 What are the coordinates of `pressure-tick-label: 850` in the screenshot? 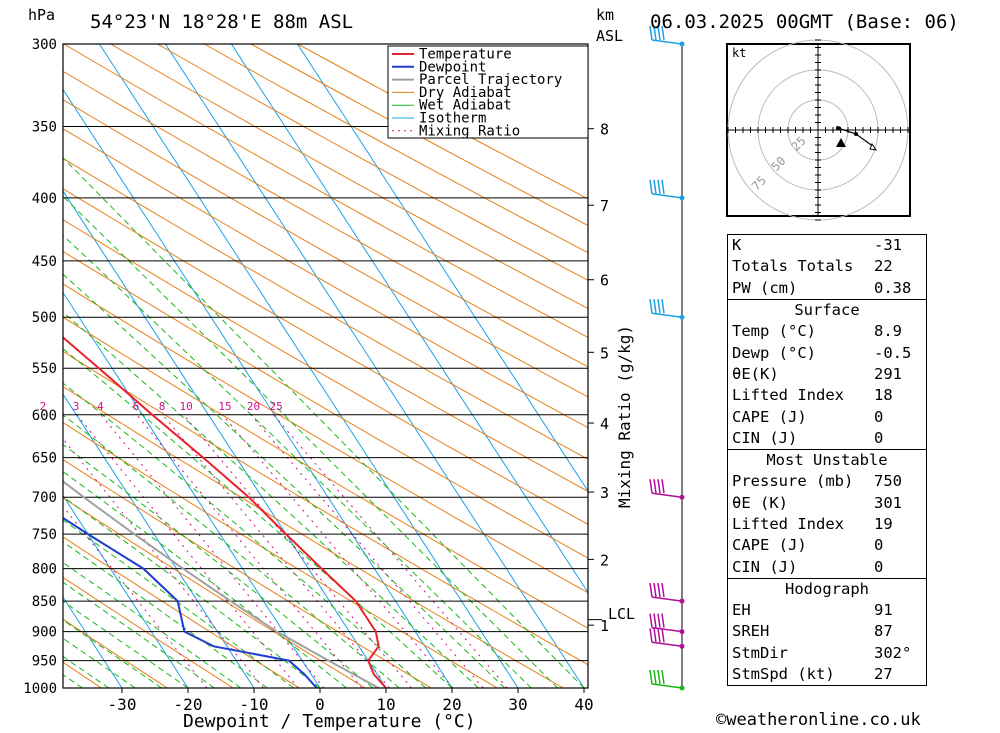 It's located at (44, 602).